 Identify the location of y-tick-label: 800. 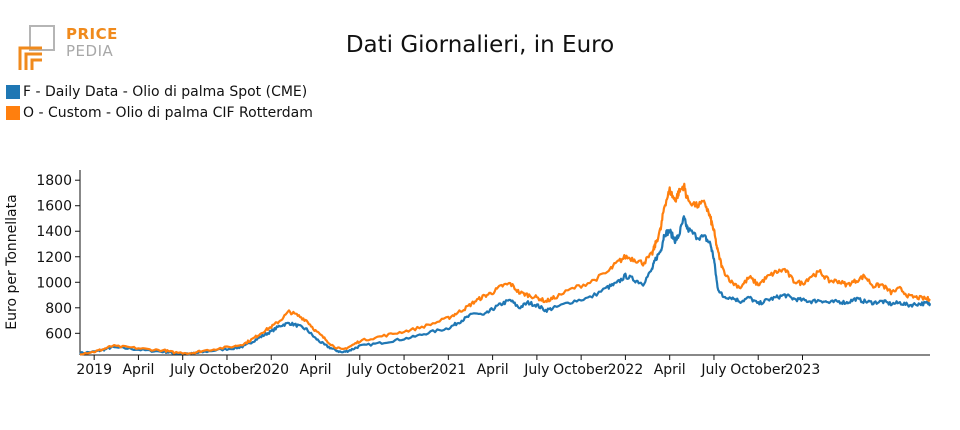
(58, 309).